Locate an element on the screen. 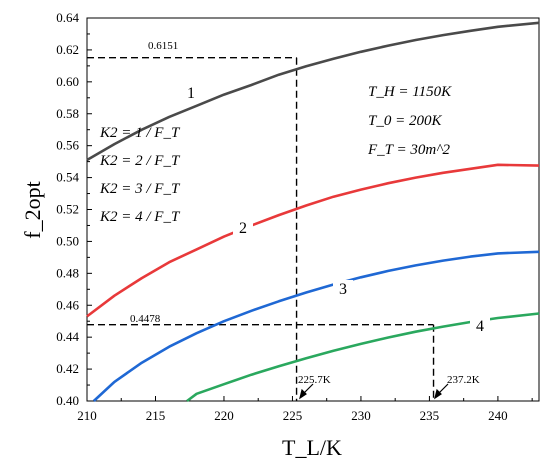 The width and height of the screenshot is (550, 469). annotation-y1: 0.6151 is located at coordinates (163, 46).